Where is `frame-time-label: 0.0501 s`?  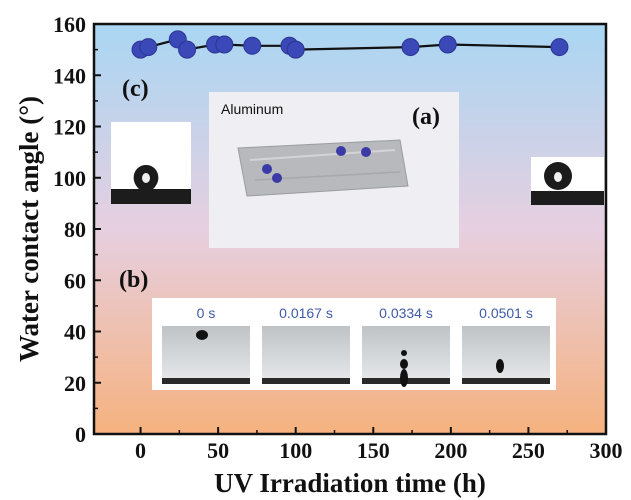
frame-time-label: 0.0501 s is located at coordinates (506, 313).